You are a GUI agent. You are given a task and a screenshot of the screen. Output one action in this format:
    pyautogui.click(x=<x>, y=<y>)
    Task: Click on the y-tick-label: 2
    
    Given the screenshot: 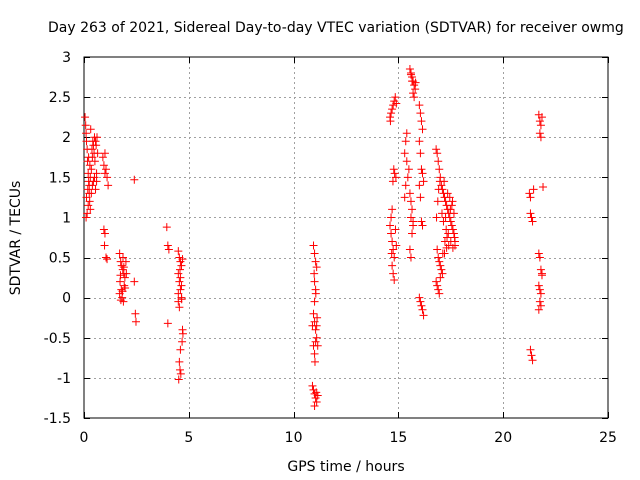 What is the action you would take?
    pyautogui.click(x=66, y=138)
    